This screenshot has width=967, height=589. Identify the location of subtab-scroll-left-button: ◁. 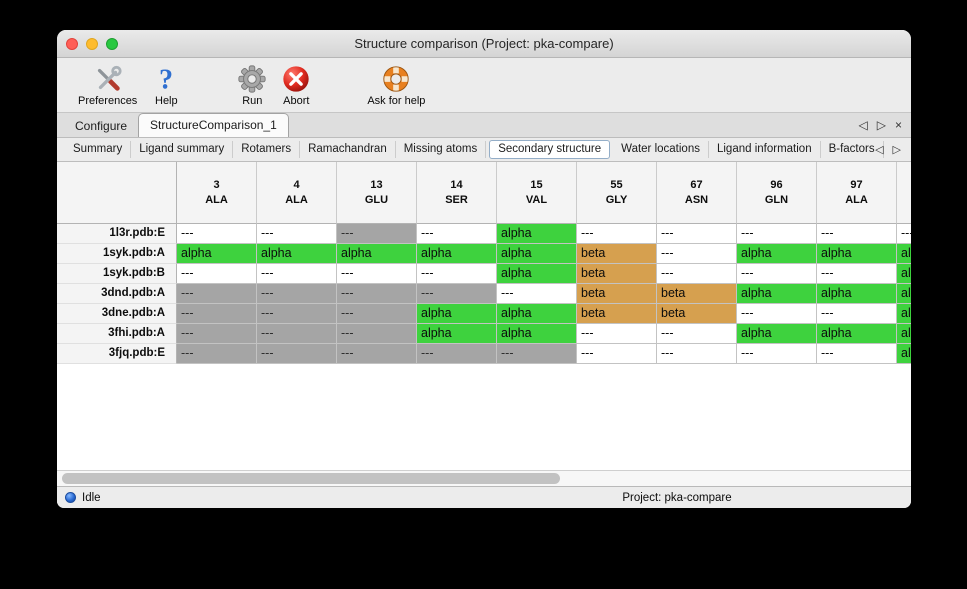
(879, 150).